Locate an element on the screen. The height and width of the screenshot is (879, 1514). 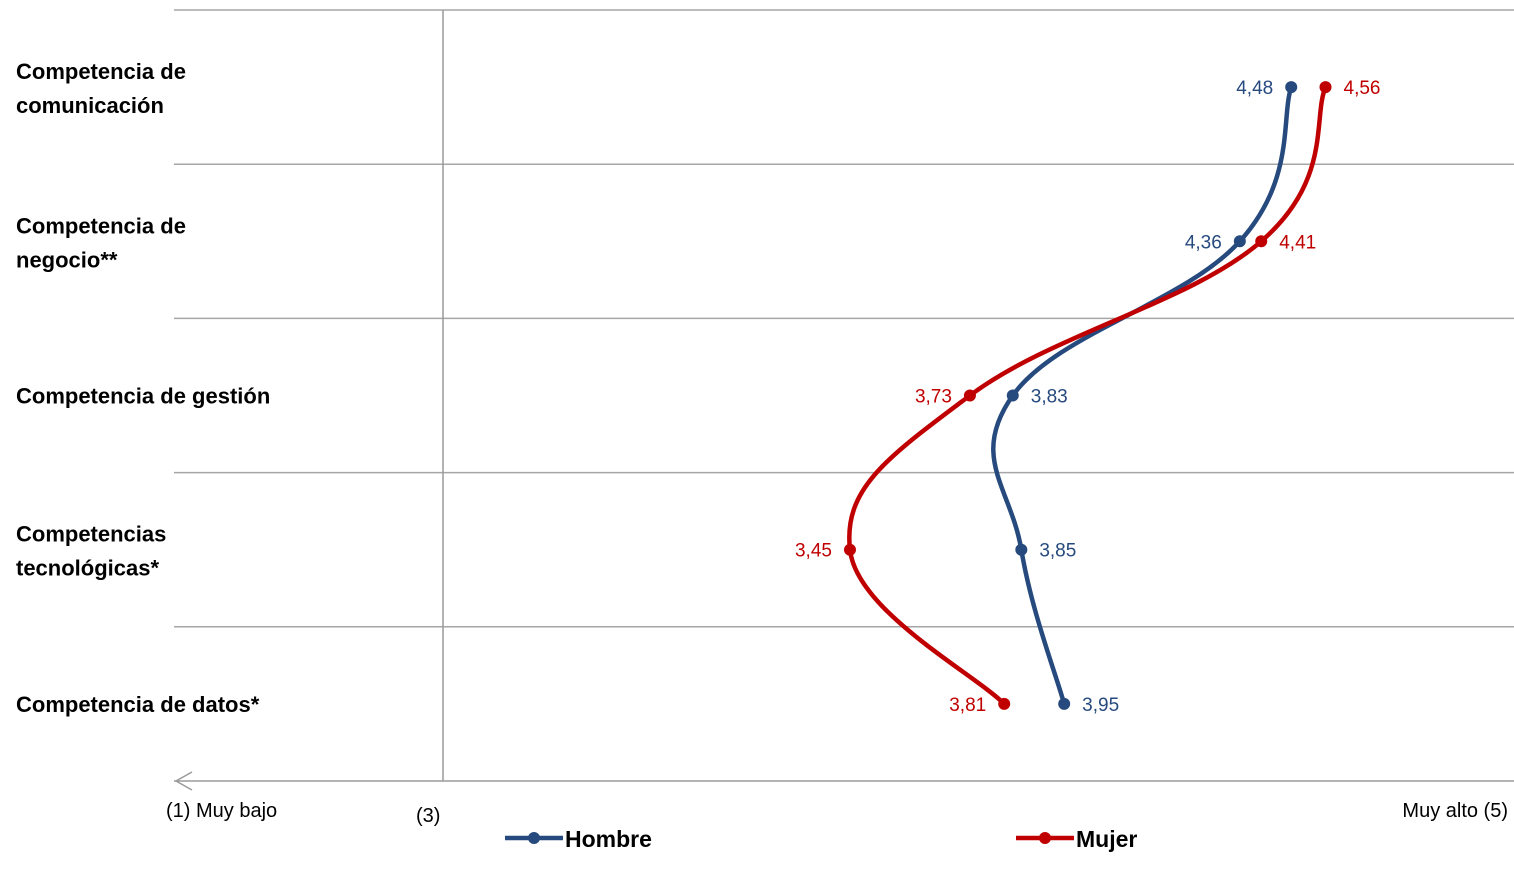
data-label-hombre: 4,48 is located at coordinates (1254, 88).